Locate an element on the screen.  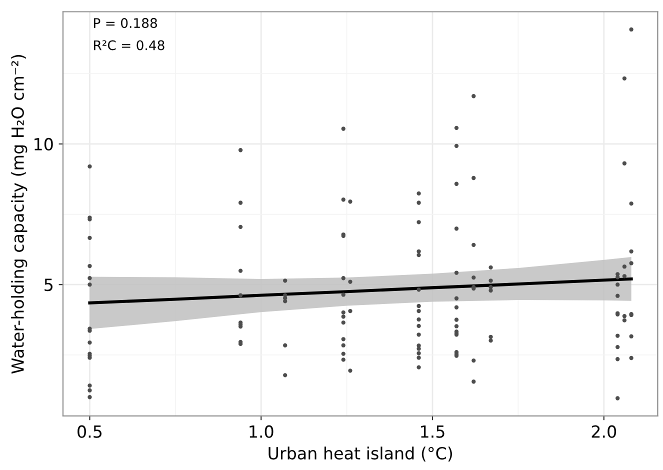
y-tick-label: 10 is located at coordinates (43, 144).